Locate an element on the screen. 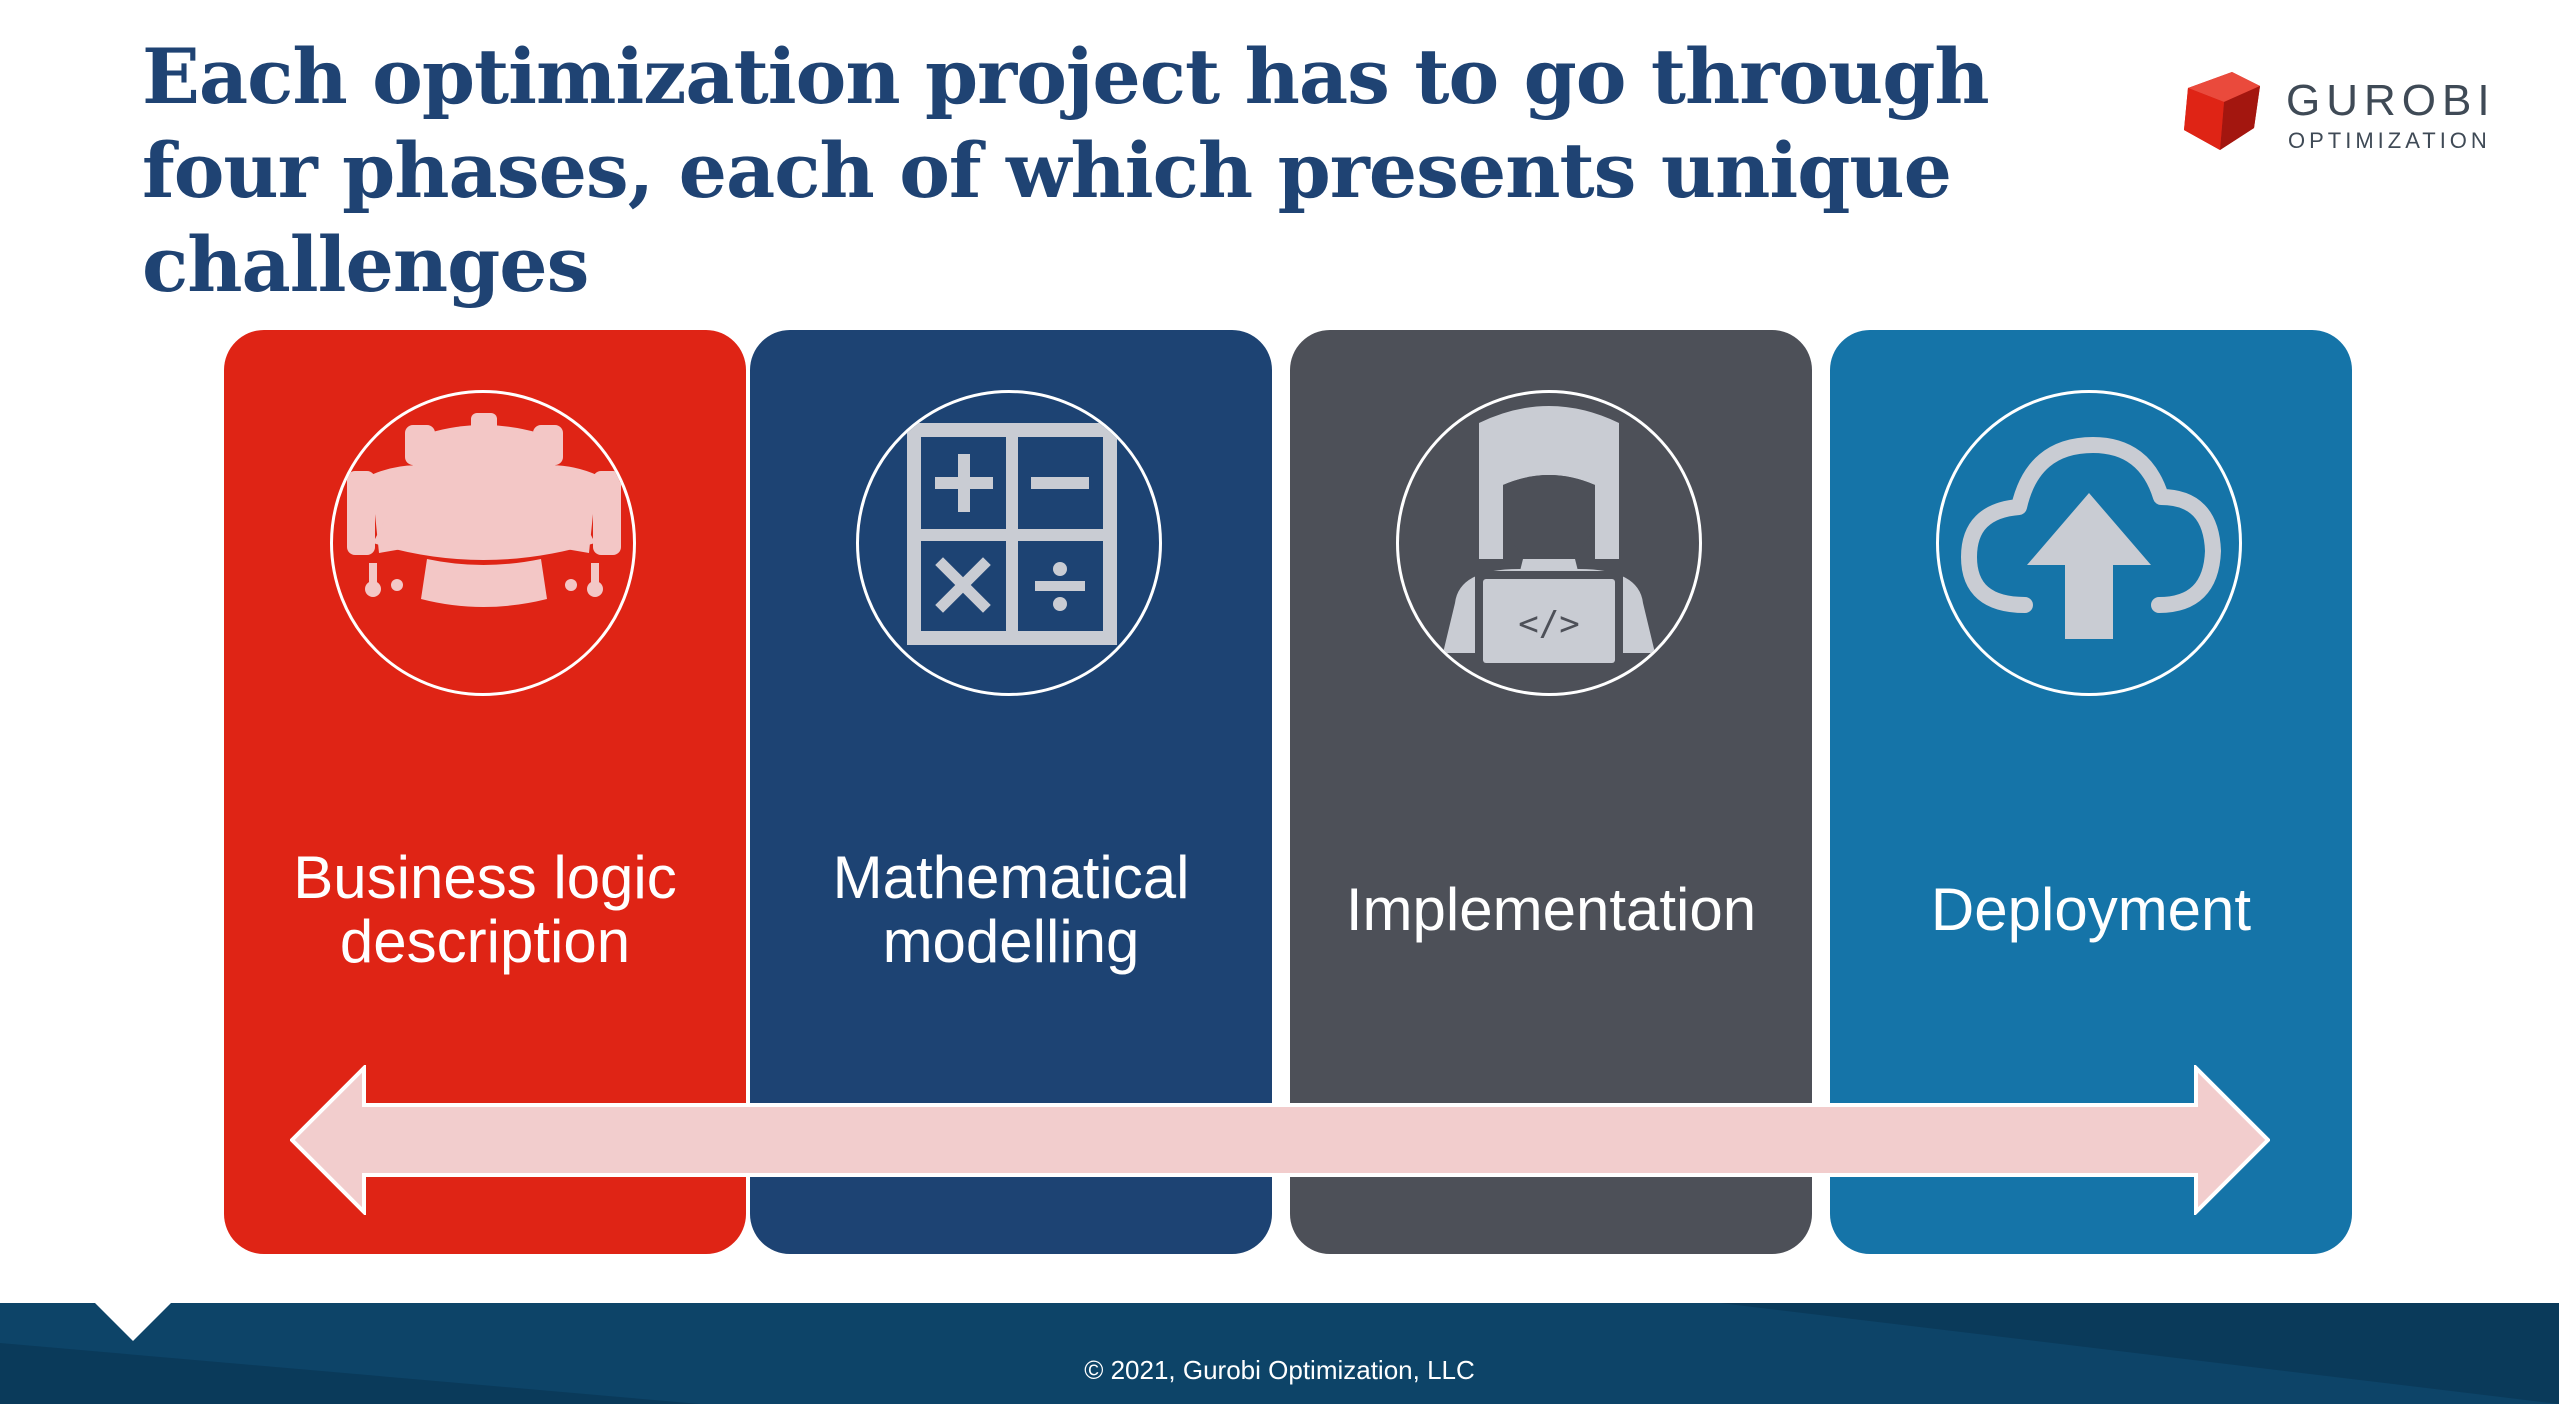 This screenshot has height=1404, width=2559. copyright-text: © 2021, Gurobi Optimization, LLC is located at coordinates (1279, 1370).